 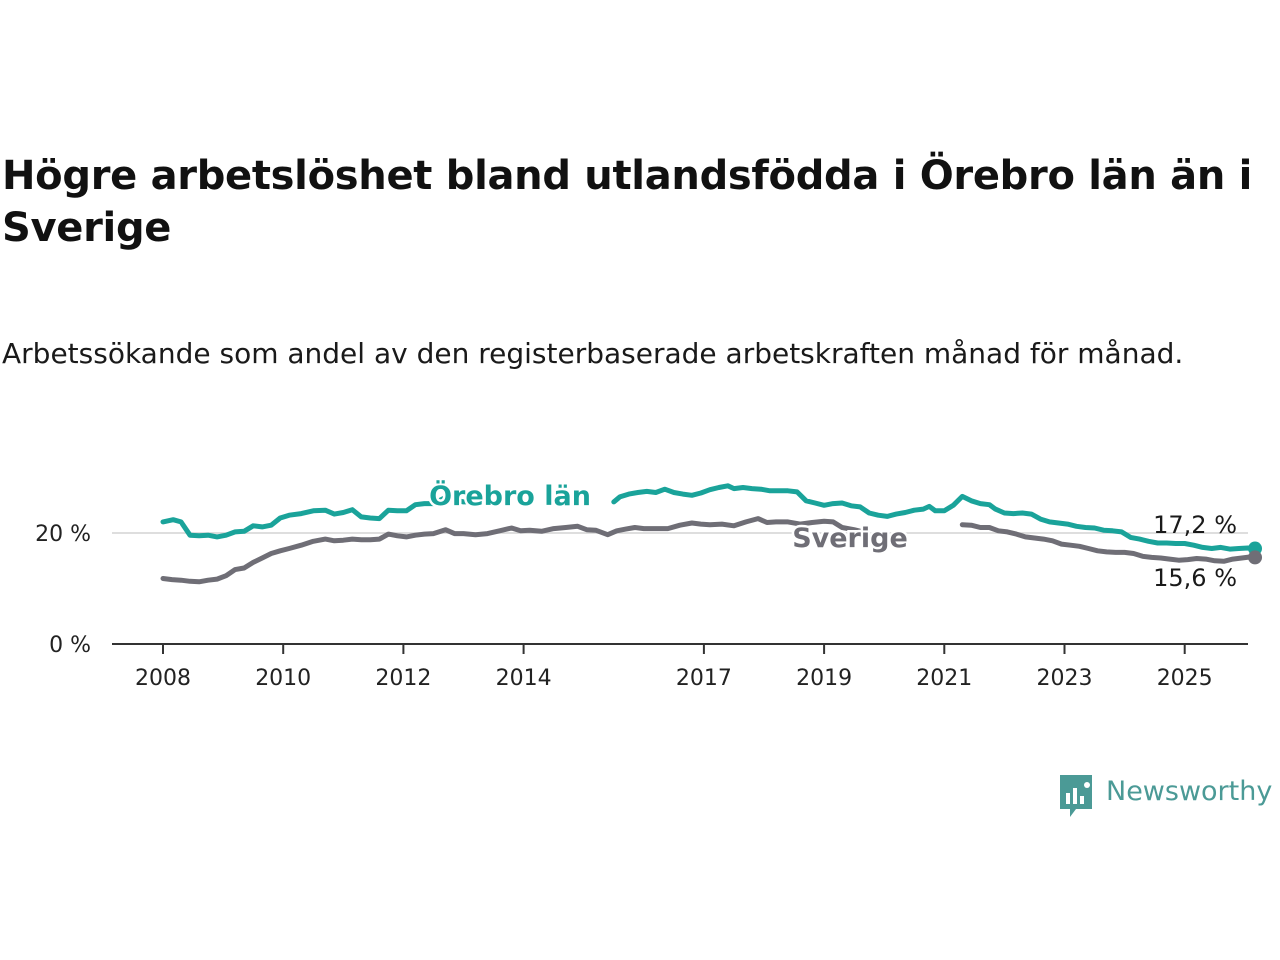 I want to click on x-tick-label: 2025, so click(x=1185, y=678).